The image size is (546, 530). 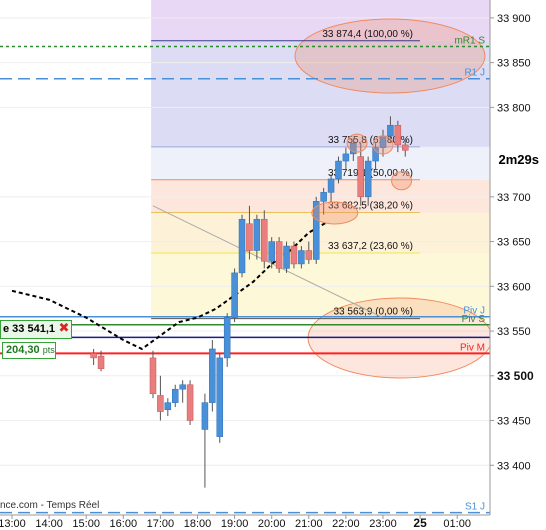 I want to click on trend-line, so click(x=268, y=262).